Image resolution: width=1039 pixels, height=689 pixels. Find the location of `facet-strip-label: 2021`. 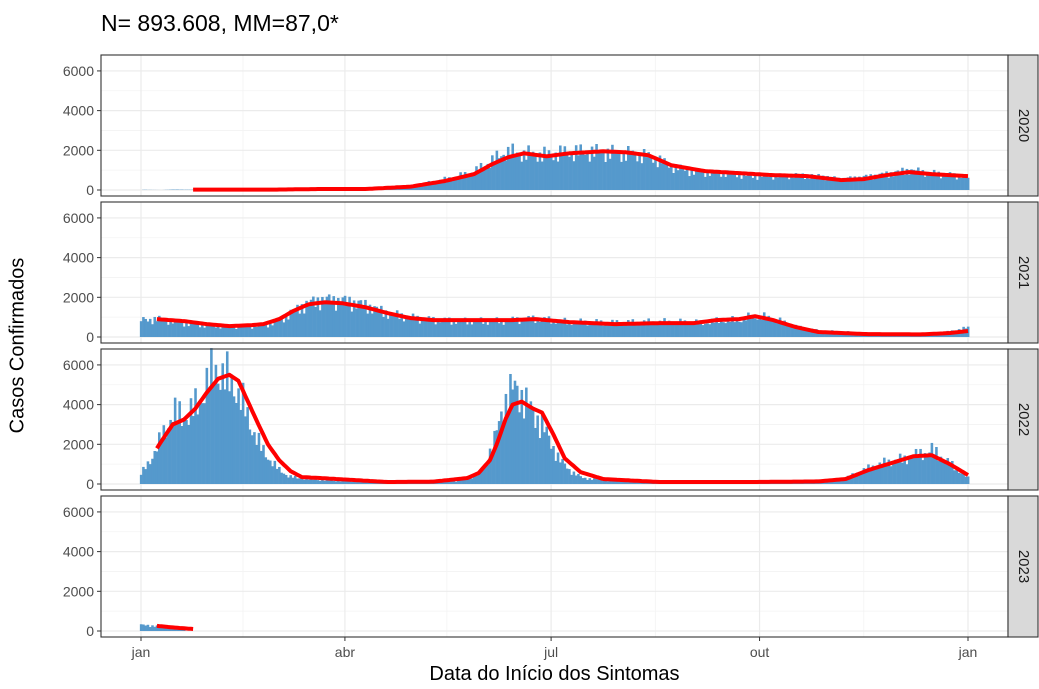

facet-strip-label: 2021 is located at coordinates (1023, 272).